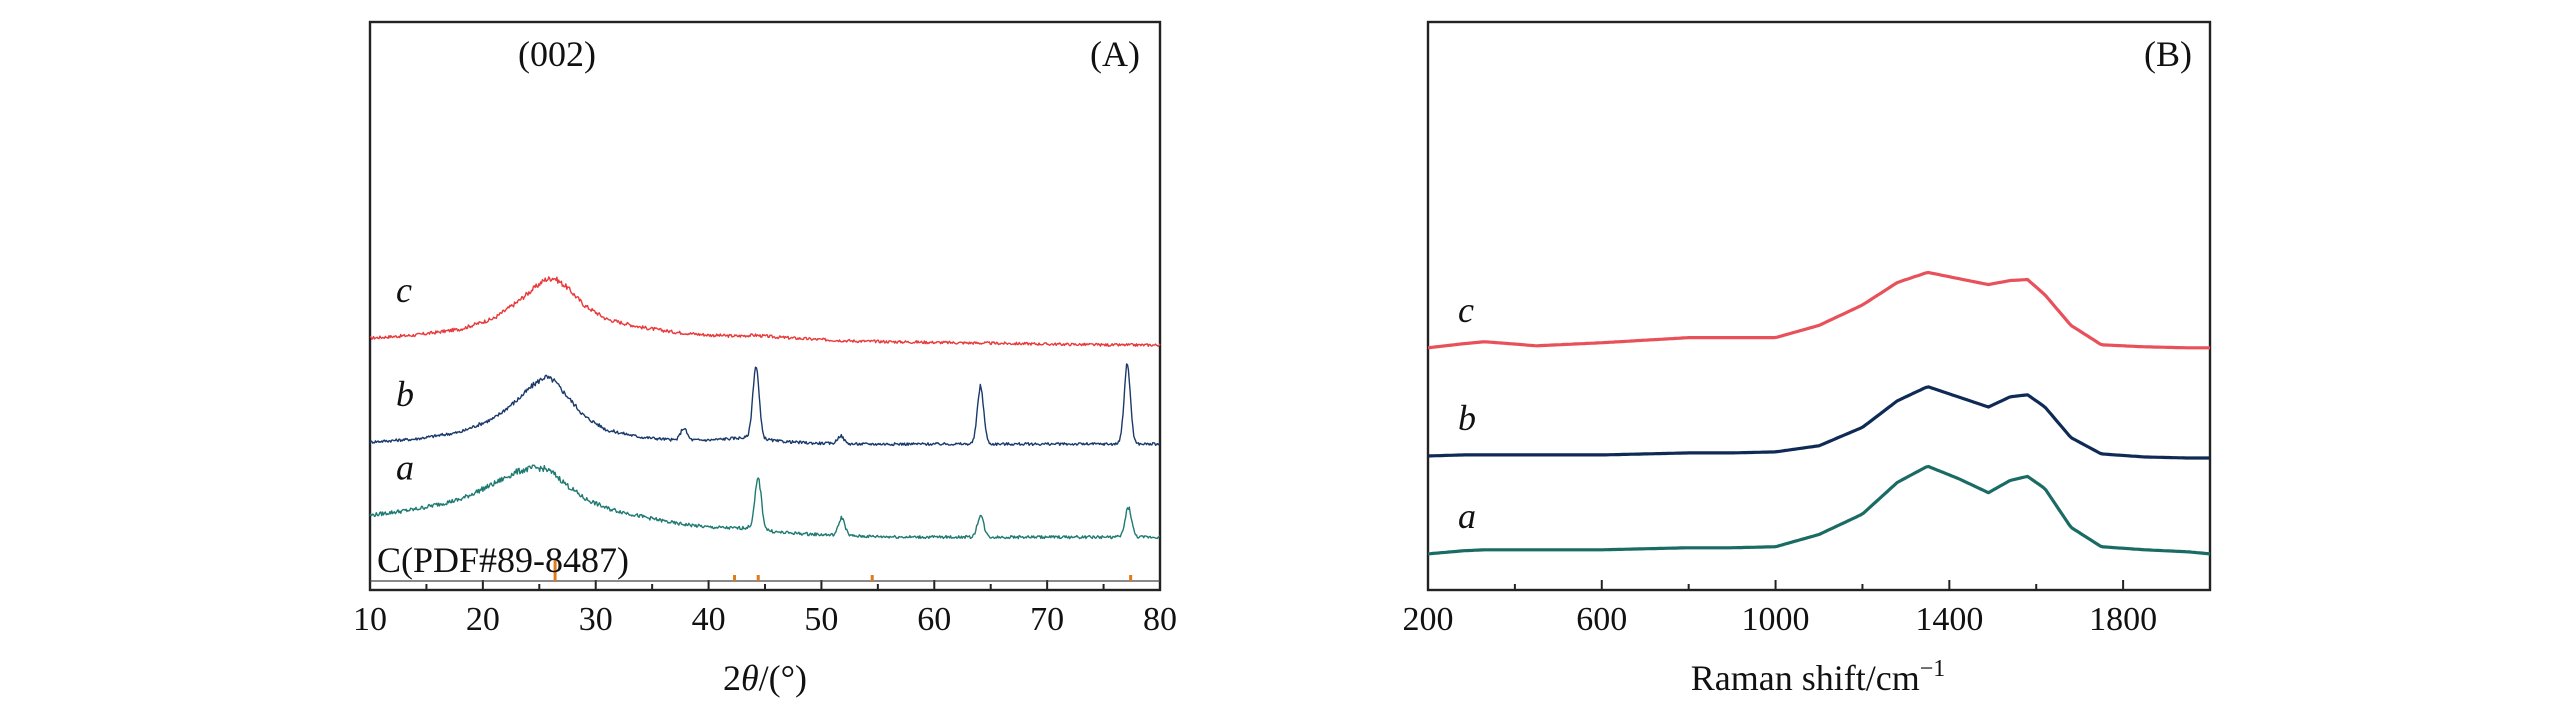 The width and height of the screenshot is (2567, 709). I want to click on x-tick-label: 60, so click(934, 619).